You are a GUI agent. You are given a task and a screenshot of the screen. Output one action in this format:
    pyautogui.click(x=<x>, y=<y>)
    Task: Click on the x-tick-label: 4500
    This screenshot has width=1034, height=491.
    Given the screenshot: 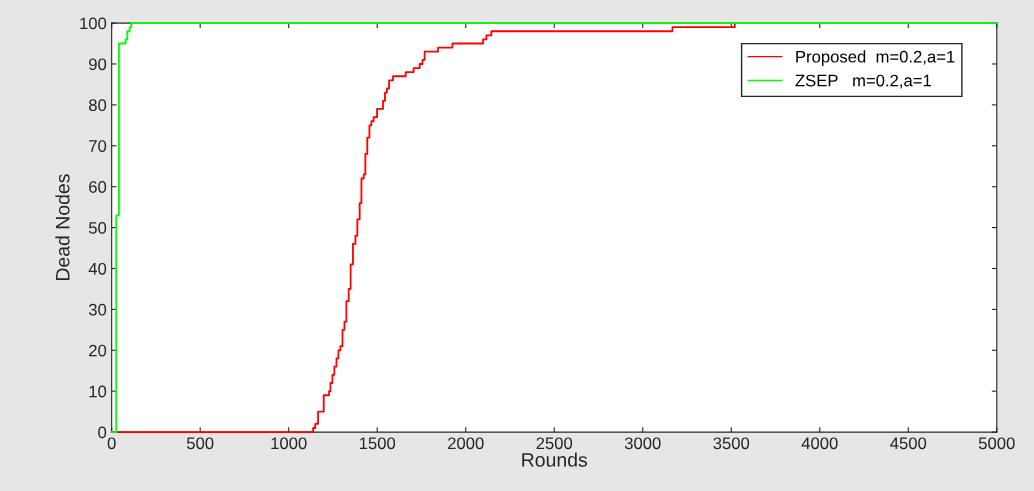 What is the action you would take?
    pyautogui.click(x=908, y=443)
    